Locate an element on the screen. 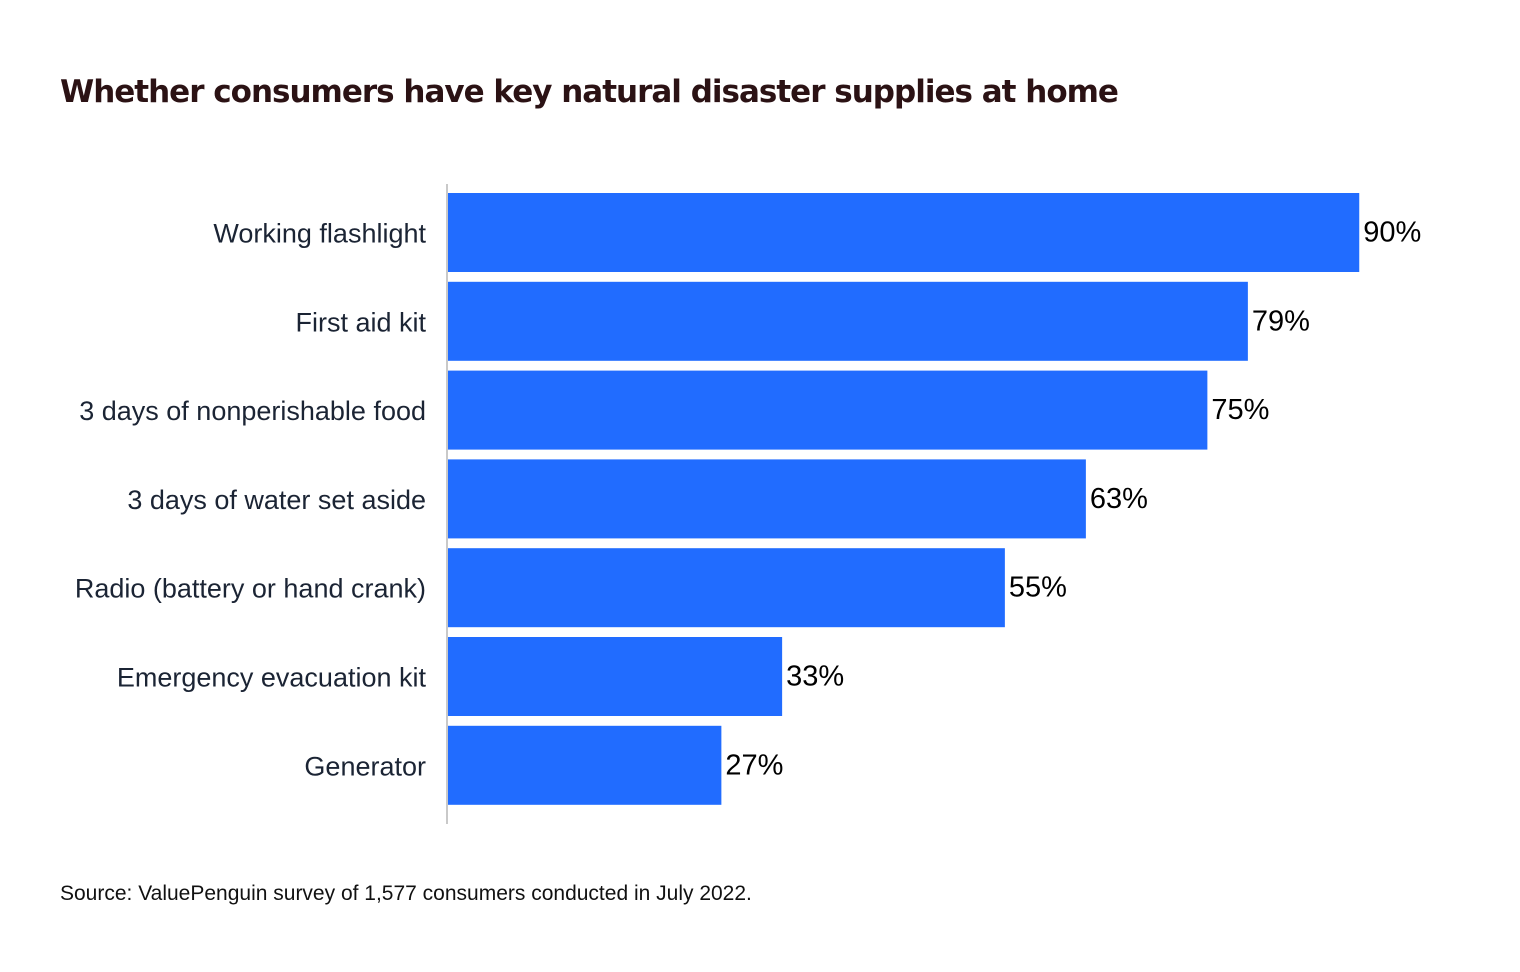 This screenshot has width=1520, height=972. value-label: 27% is located at coordinates (754, 765).